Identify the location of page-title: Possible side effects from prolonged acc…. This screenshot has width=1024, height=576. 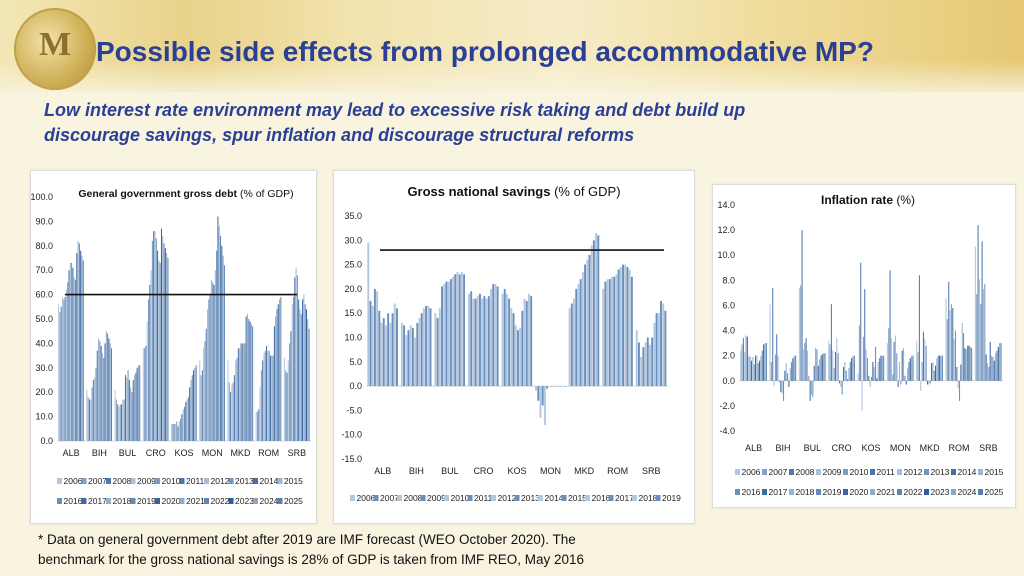
(485, 51).